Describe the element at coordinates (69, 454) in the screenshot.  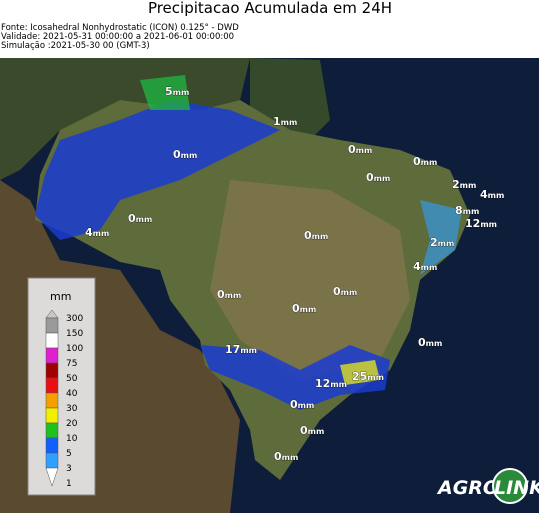
I see `scale-label: 5` at that location.